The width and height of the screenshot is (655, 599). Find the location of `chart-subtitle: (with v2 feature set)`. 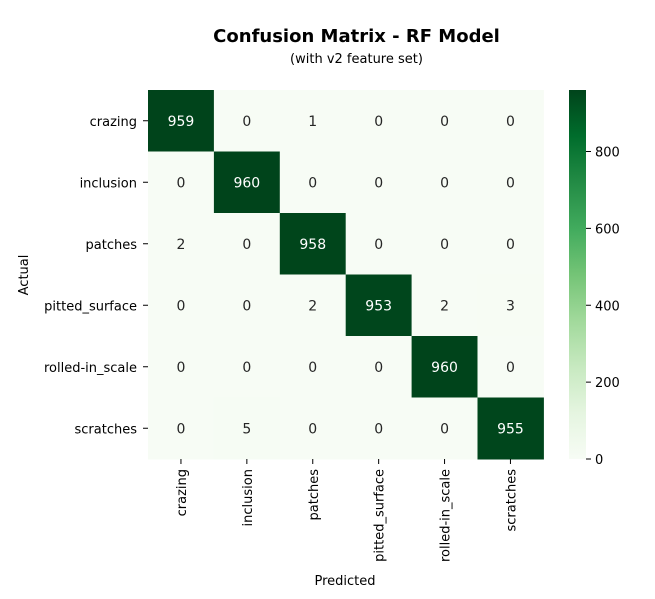

chart-subtitle: (with v2 feature set) is located at coordinates (356, 59).